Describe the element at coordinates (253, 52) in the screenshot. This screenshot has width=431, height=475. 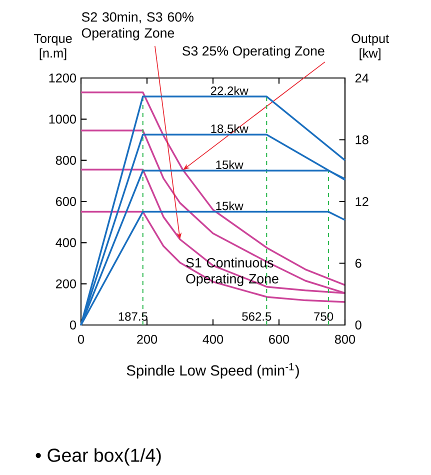
I see `annotation: S3 25% Operating Zone` at that location.